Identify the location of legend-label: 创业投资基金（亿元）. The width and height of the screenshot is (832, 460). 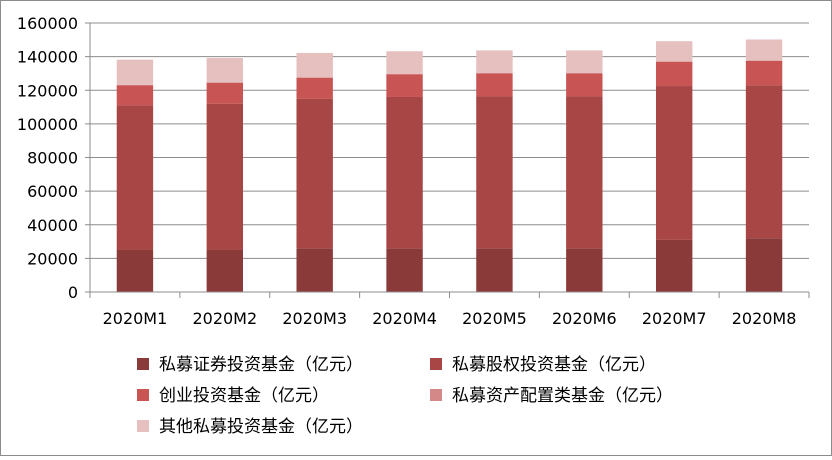
(244, 396).